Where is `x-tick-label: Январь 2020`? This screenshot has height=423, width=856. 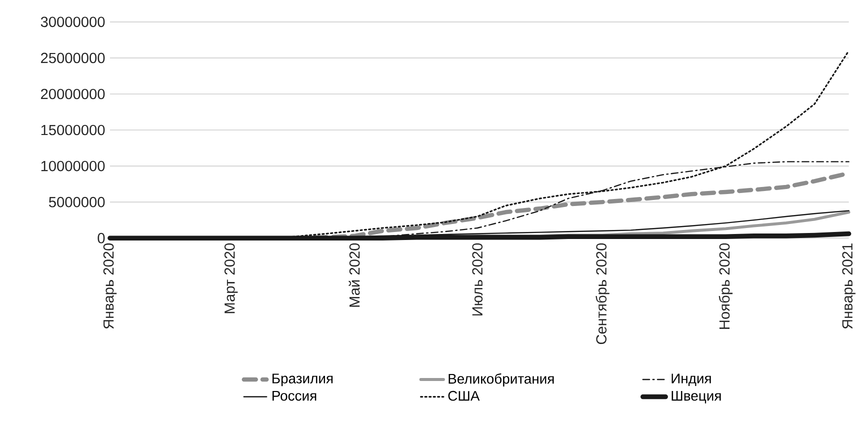
x-tick-label: Январь 2020 is located at coordinates (110, 286).